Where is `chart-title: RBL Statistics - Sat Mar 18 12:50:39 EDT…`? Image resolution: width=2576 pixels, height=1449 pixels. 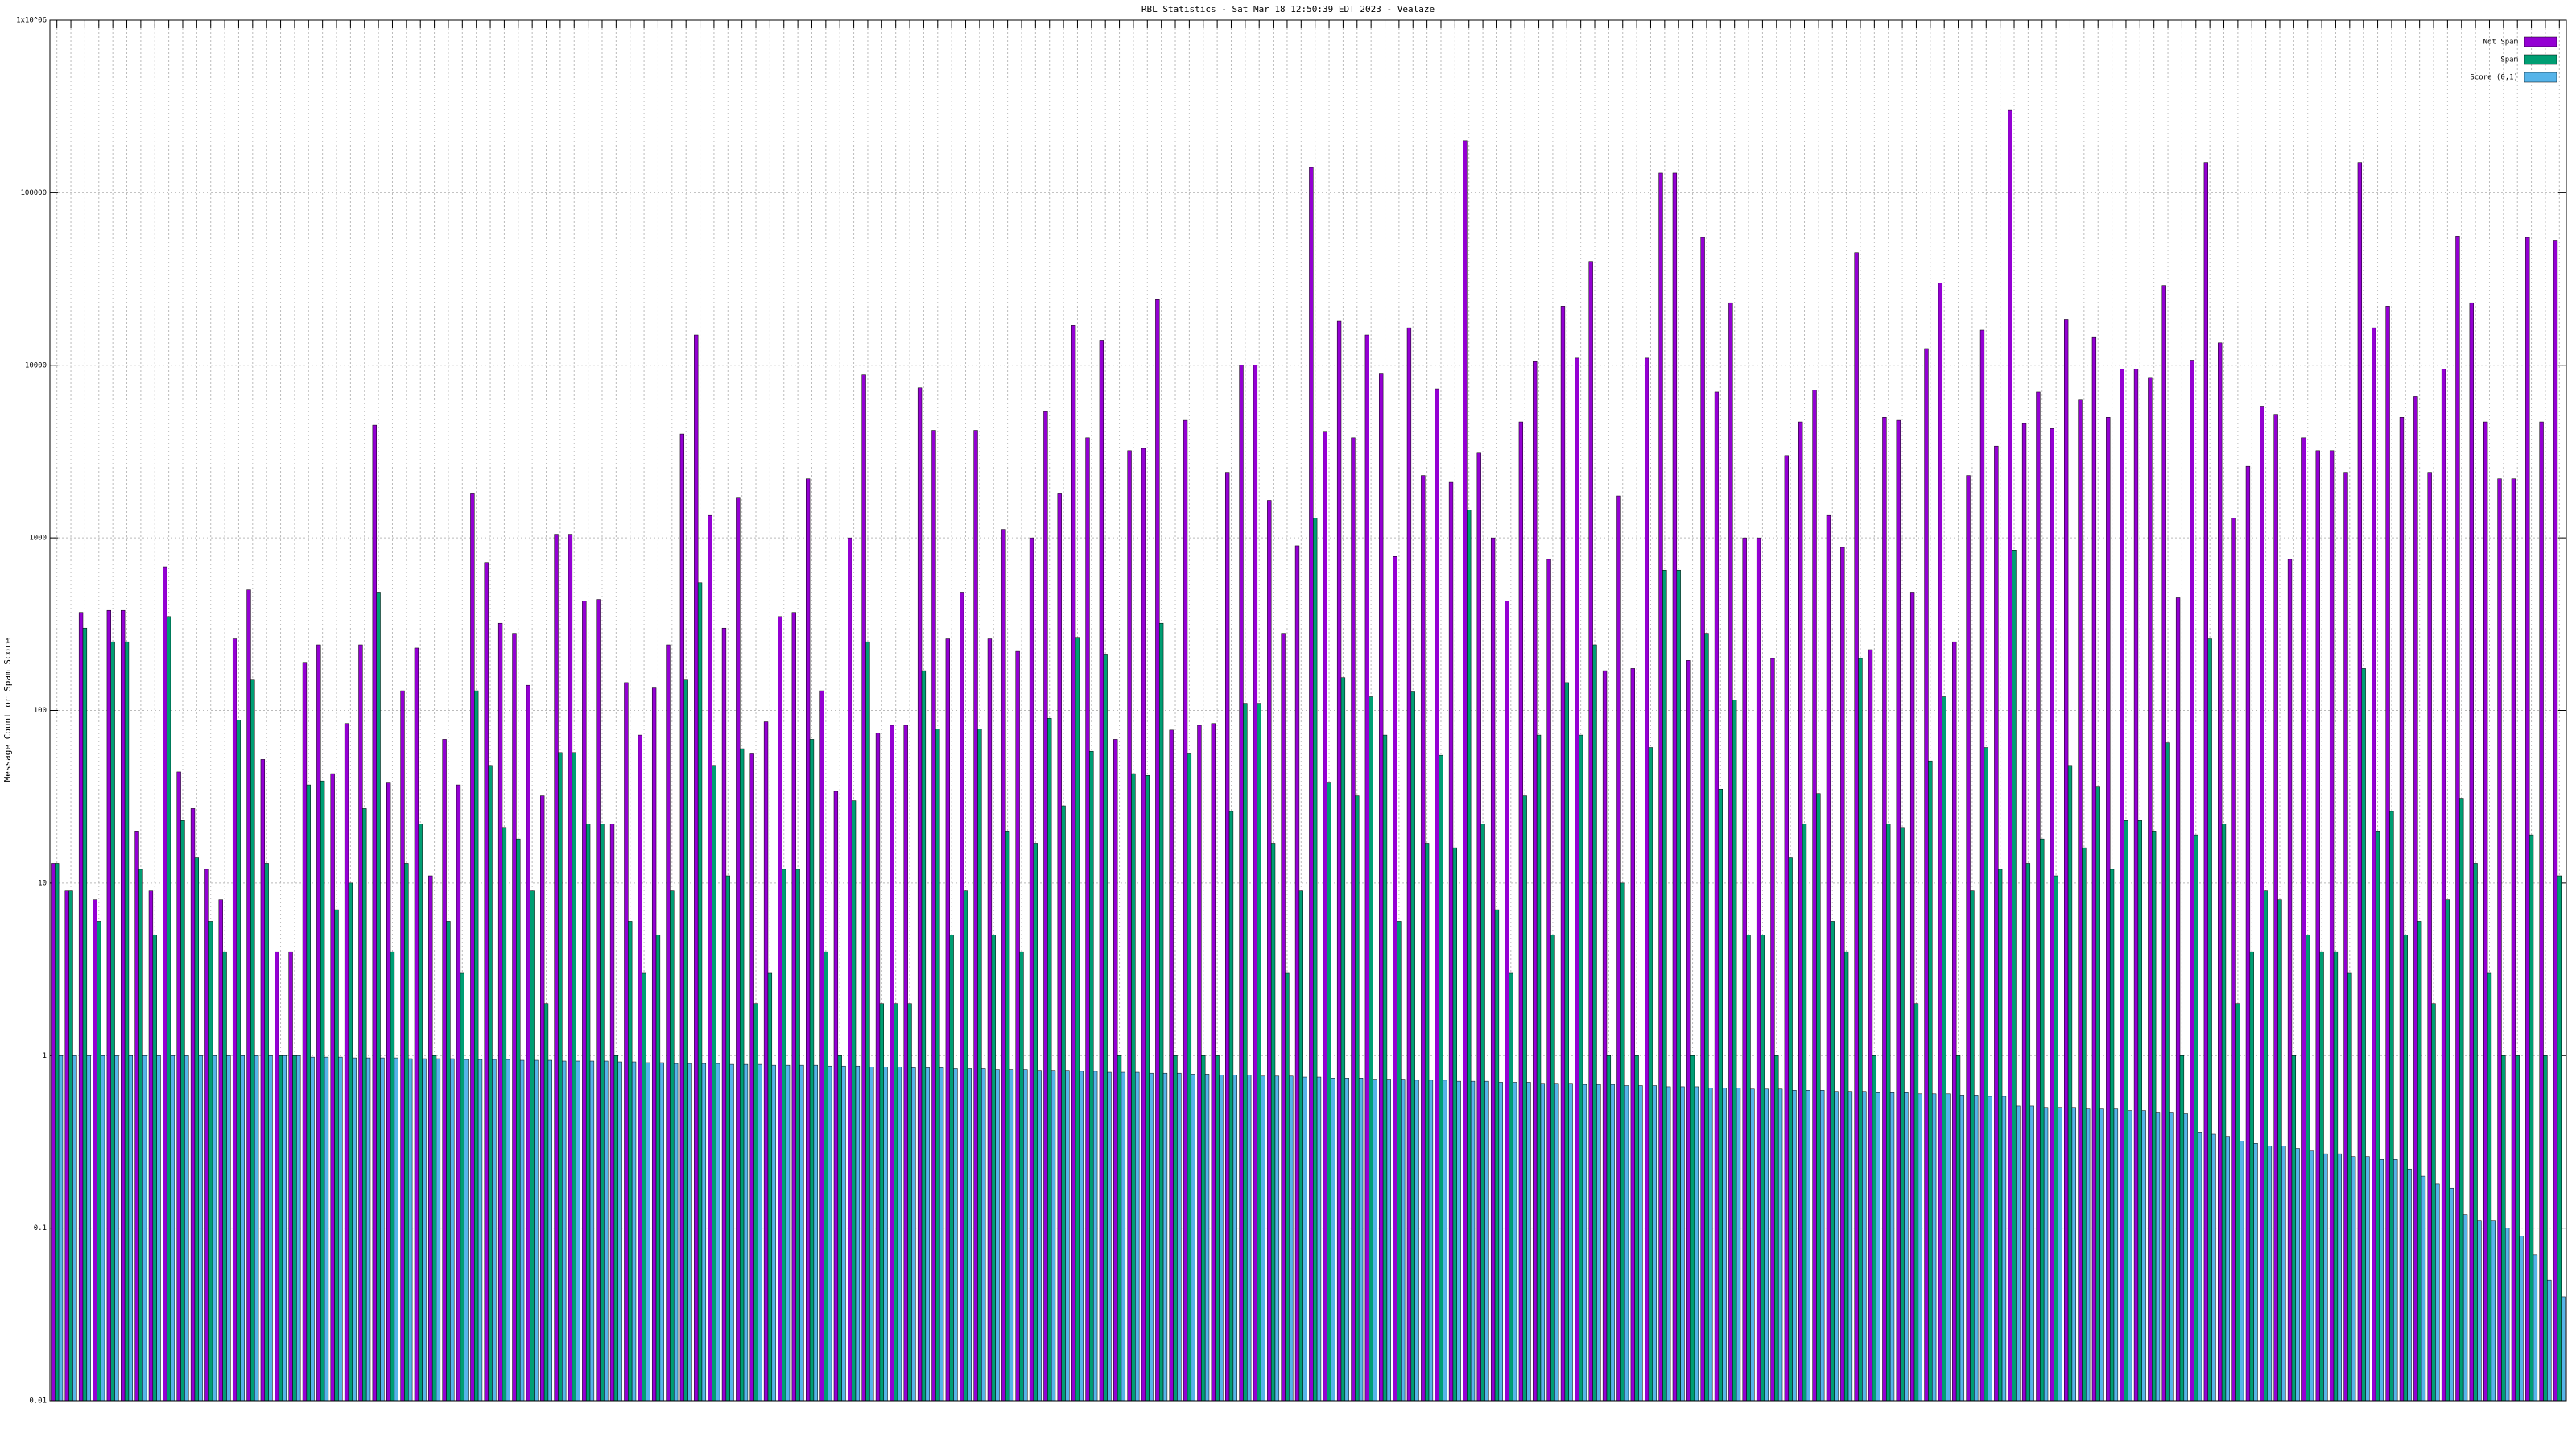 chart-title: RBL Statistics - Sat Mar 18 12:50:39 EDT… is located at coordinates (1288, 9).